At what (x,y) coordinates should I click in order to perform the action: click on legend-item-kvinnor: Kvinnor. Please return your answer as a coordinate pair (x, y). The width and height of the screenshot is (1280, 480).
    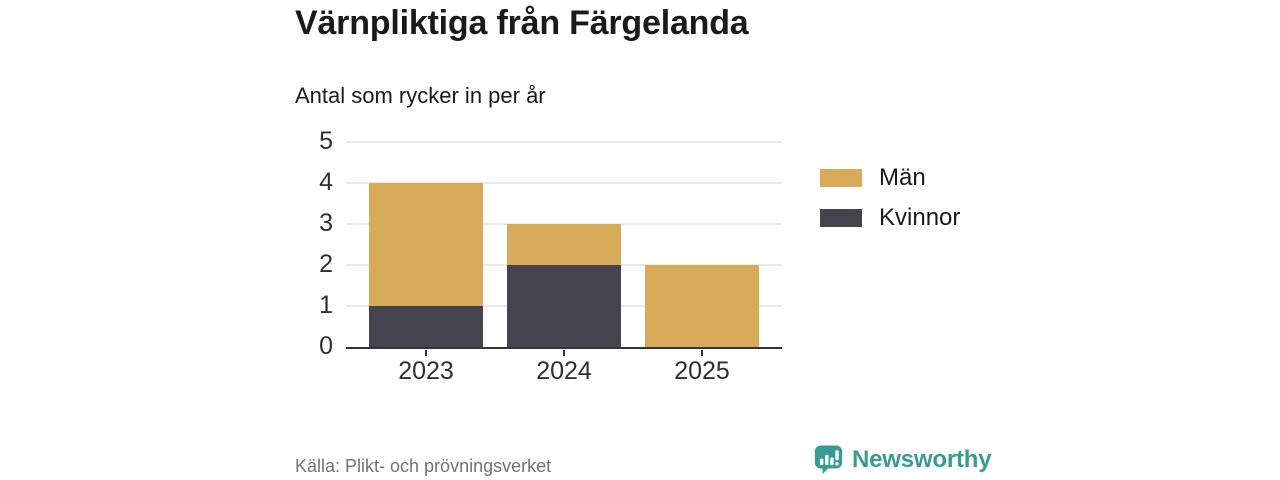
    Looking at the image, I should click on (890, 218).